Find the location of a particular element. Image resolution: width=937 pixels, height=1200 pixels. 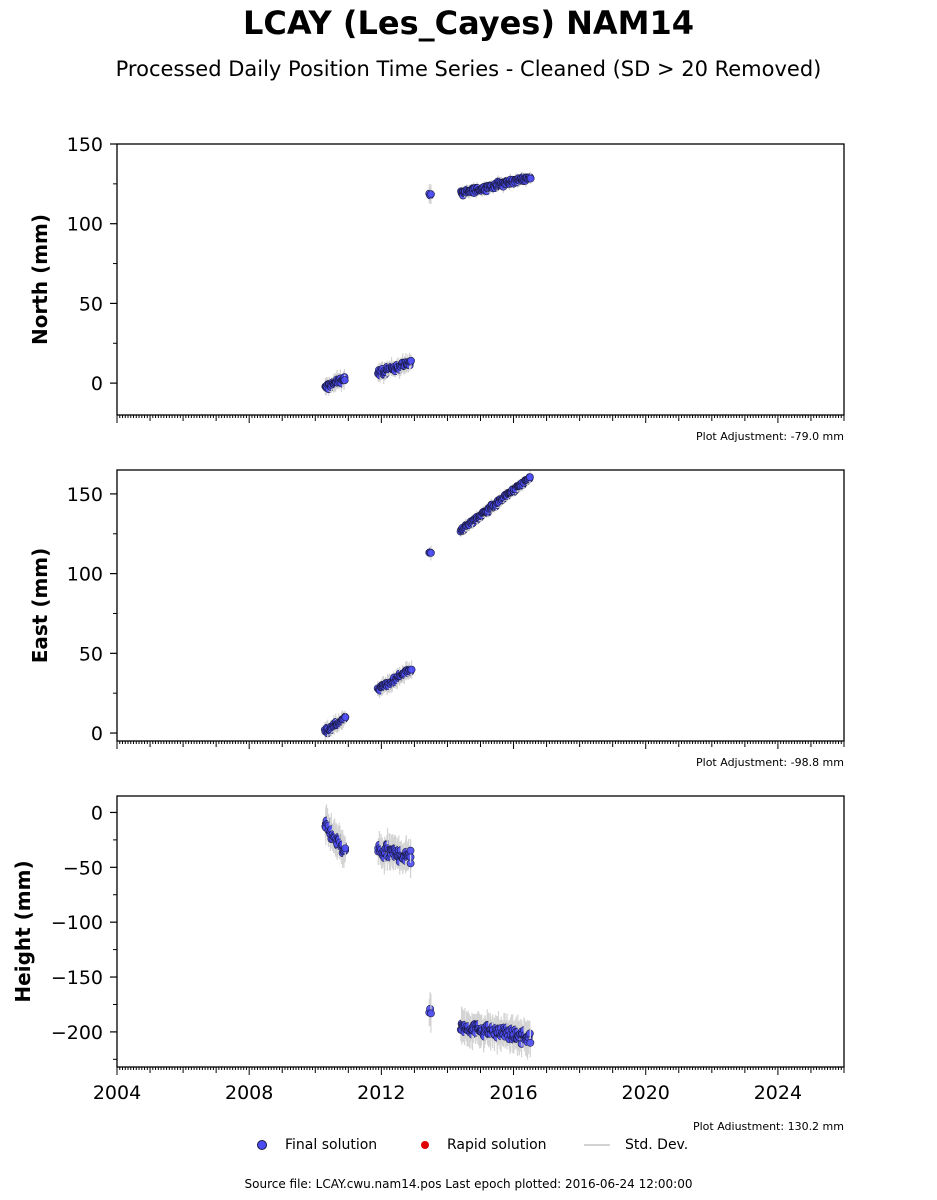

ytick-label-p2-3: 150 is located at coordinates (85, 495).